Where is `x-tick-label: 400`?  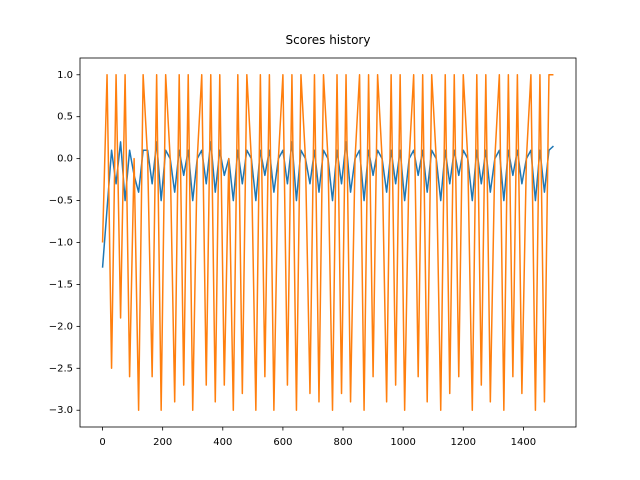
x-tick-label: 400 is located at coordinates (222, 442).